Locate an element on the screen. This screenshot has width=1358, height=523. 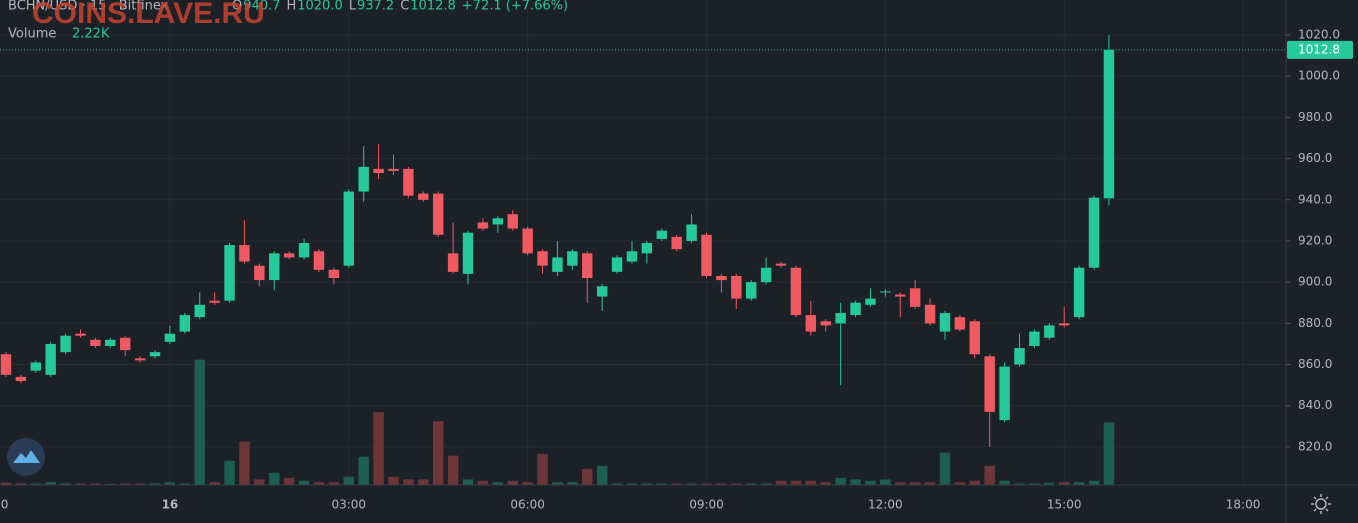
logo-circle is located at coordinates (26, 457).